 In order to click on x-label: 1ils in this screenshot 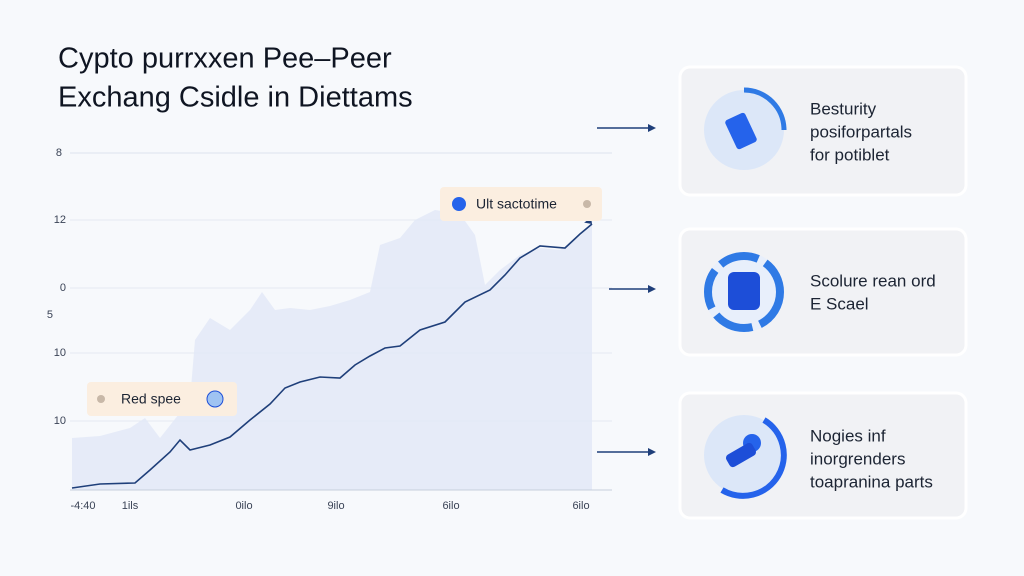, I will do `click(130, 506)`.